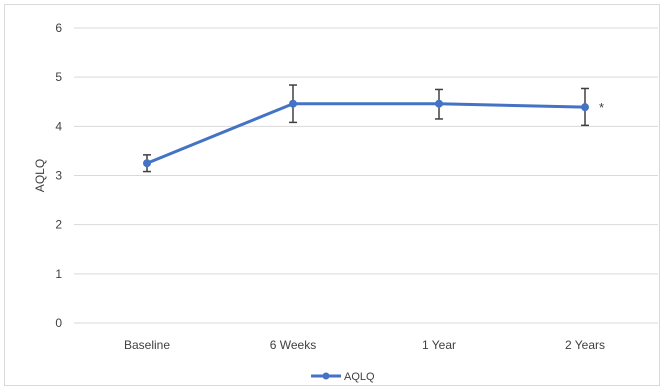  What do you see at coordinates (58, 225) in the screenshot?
I see `y-tick-label: 2` at bounding box center [58, 225].